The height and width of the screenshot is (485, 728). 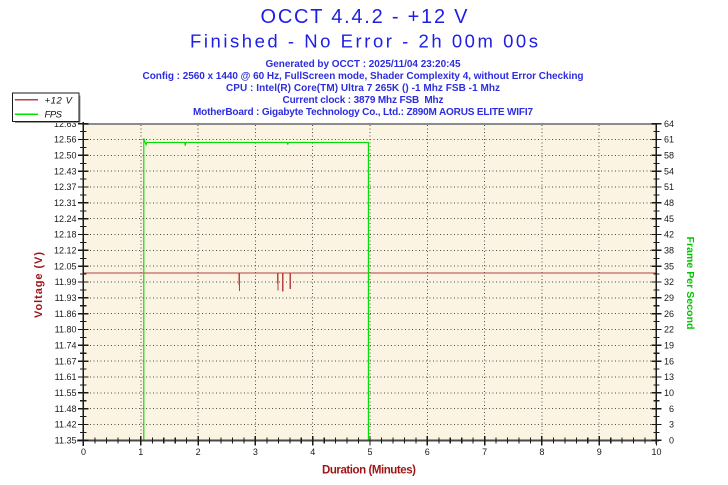 What do you see at coordinates (66, 298) in the screenshot?
I see `svg-text: 11.93` at bounding box center [66, 298].